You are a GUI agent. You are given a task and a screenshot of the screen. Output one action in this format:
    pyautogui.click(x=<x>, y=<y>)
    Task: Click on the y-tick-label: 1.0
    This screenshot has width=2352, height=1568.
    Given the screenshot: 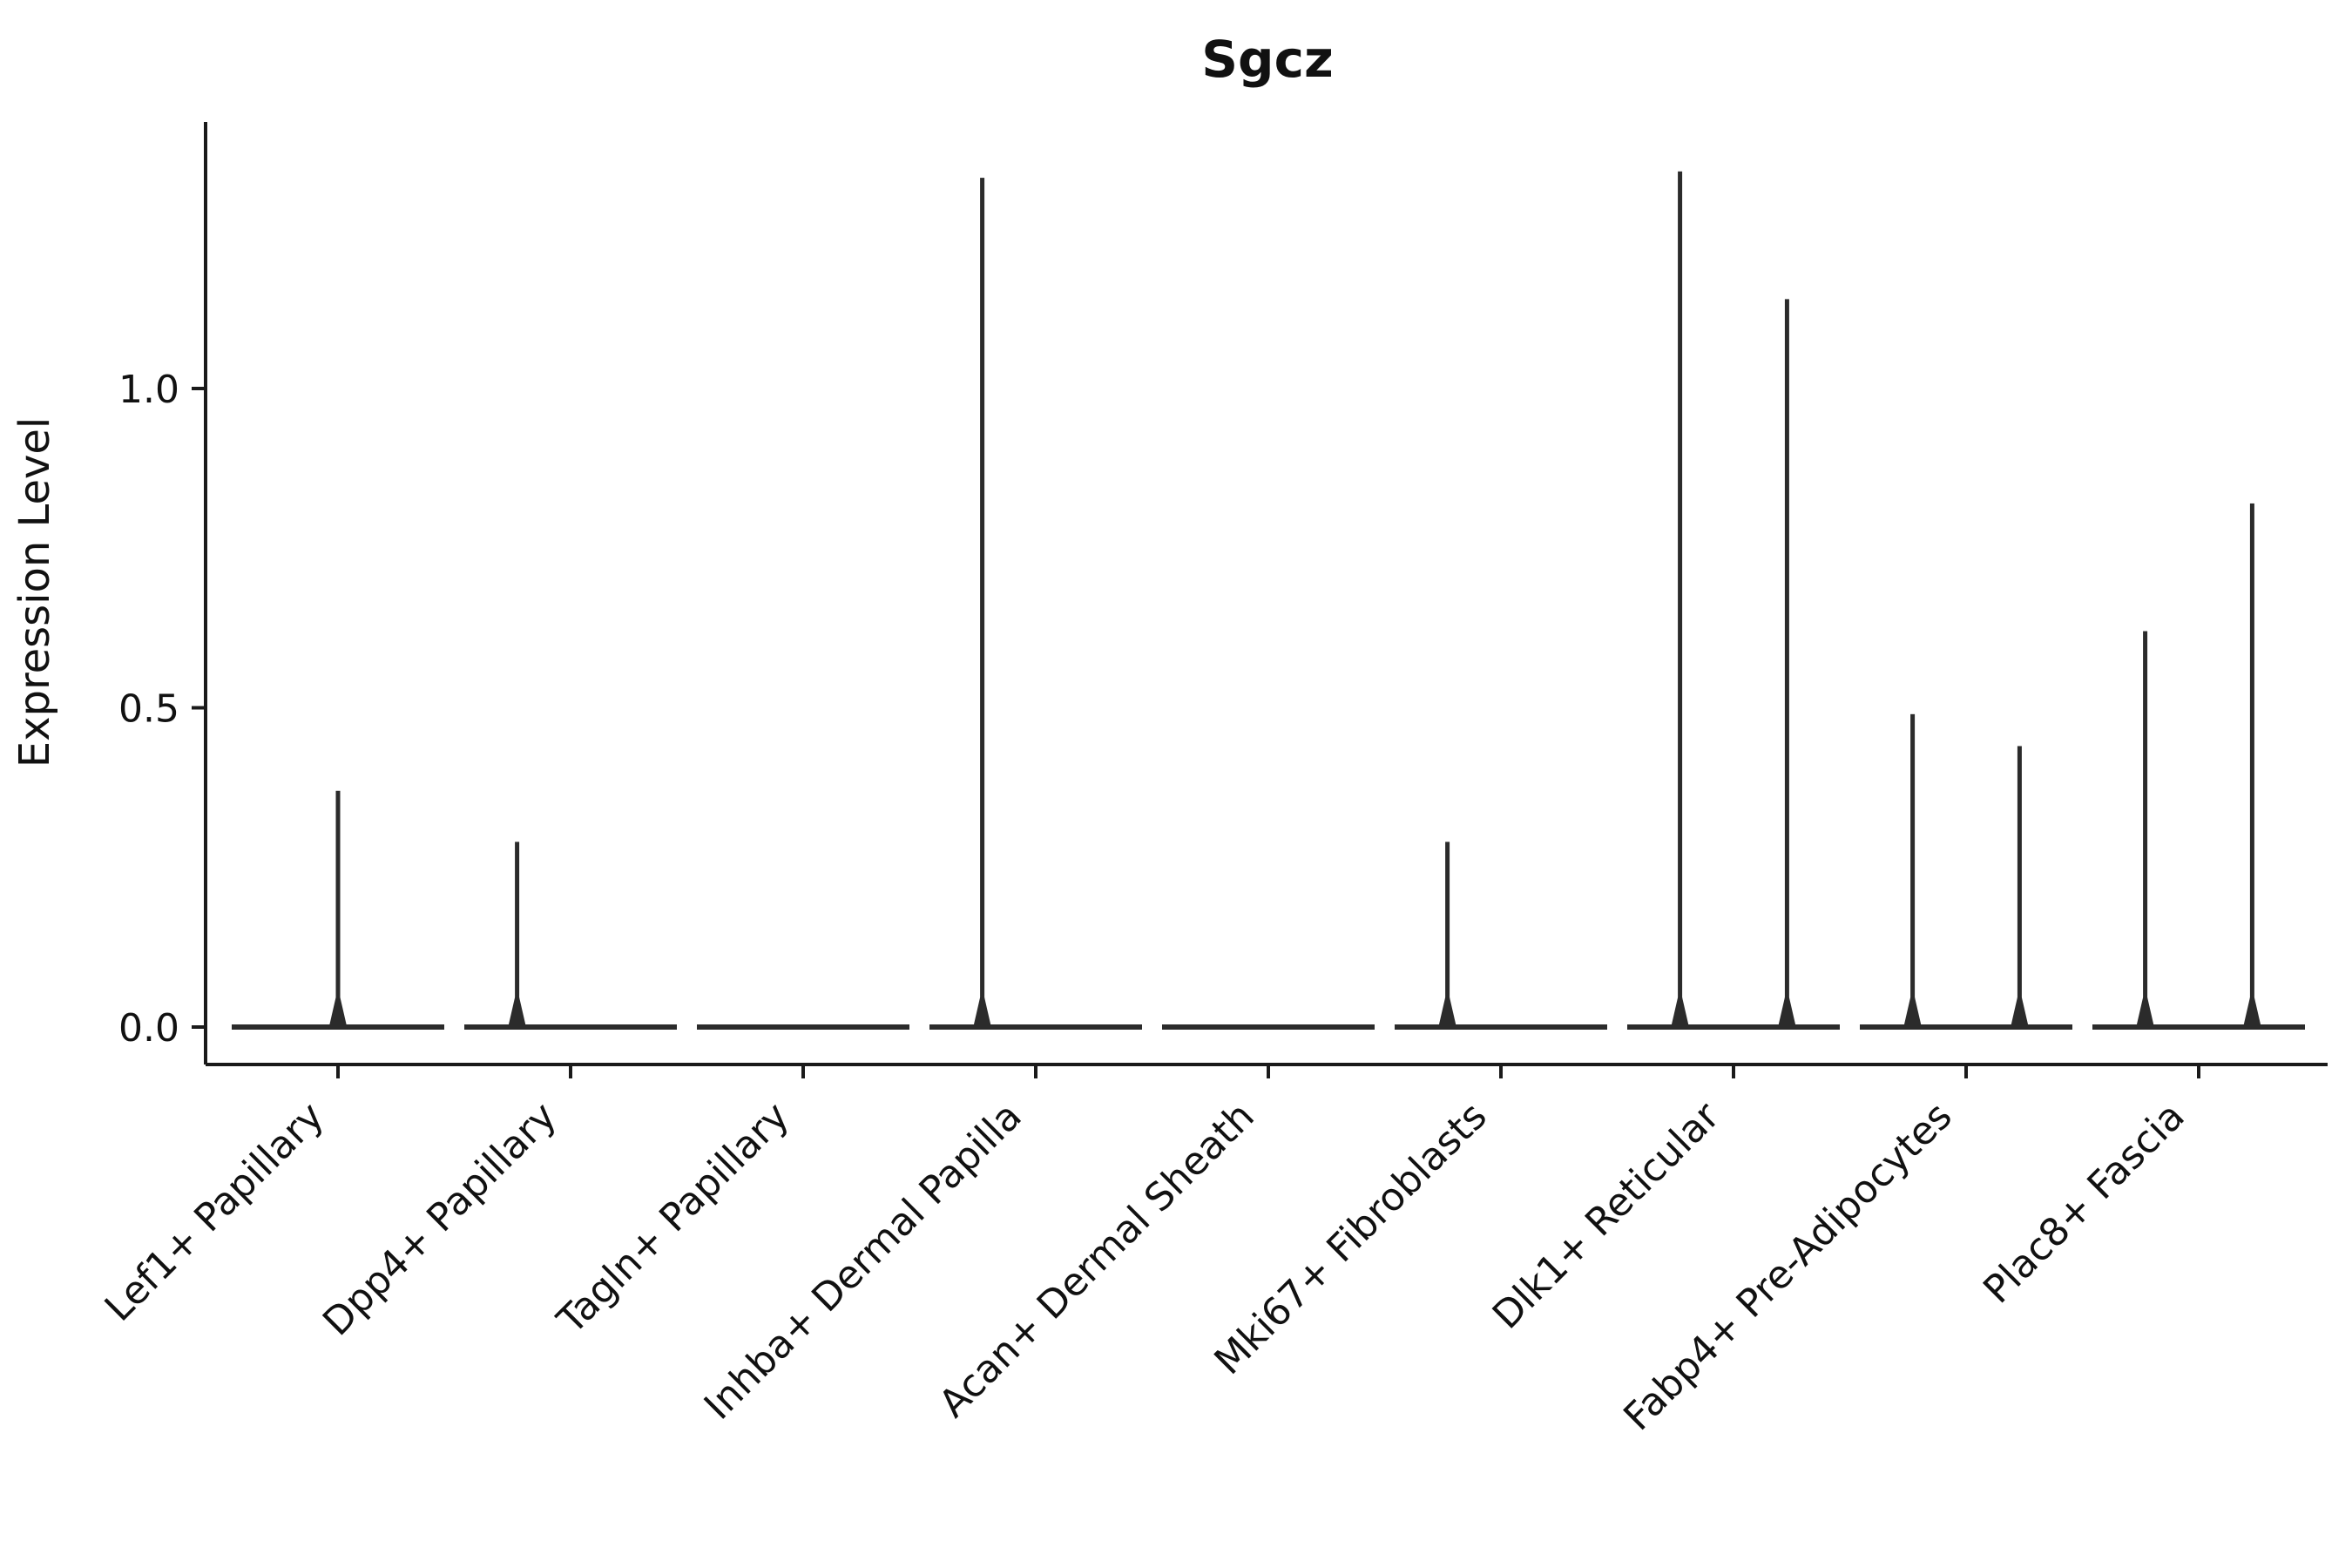 What is the action you would take?
    pyautogui.click(x=148, y=390)
    